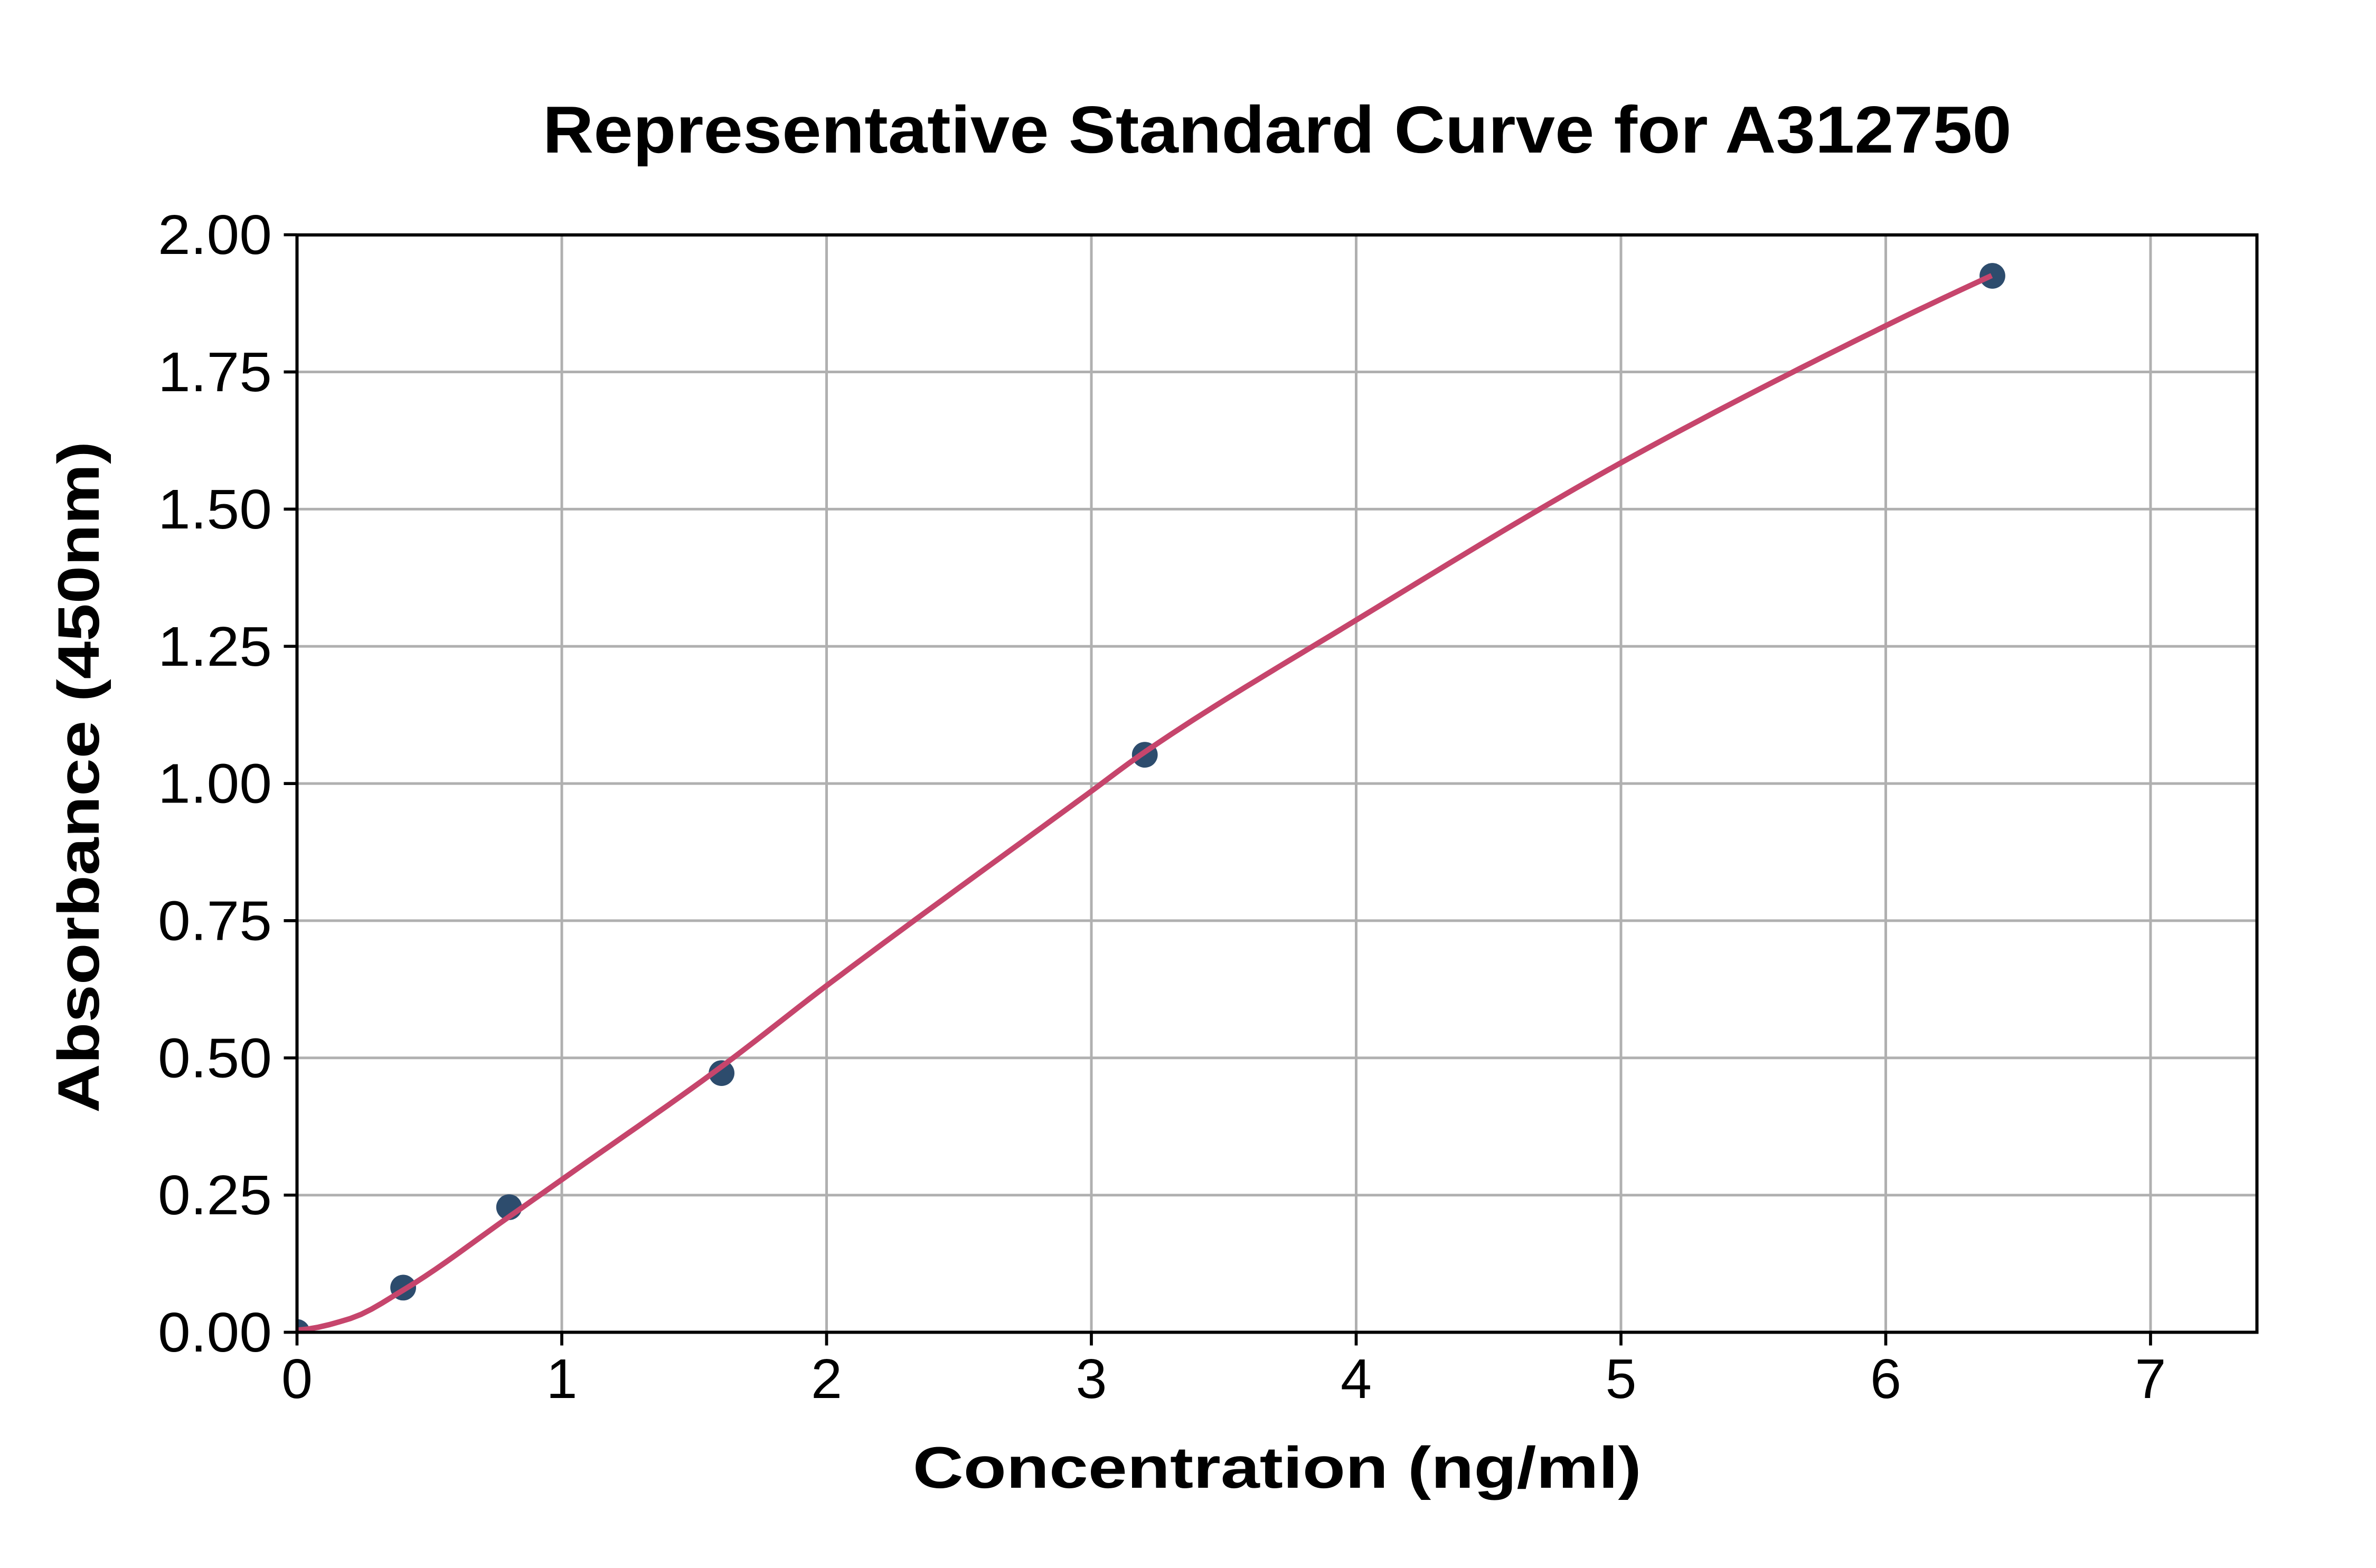  Describe the element at coordinates (215, 510) in the screenshot. I see `svg-text: 1.50` at that location.